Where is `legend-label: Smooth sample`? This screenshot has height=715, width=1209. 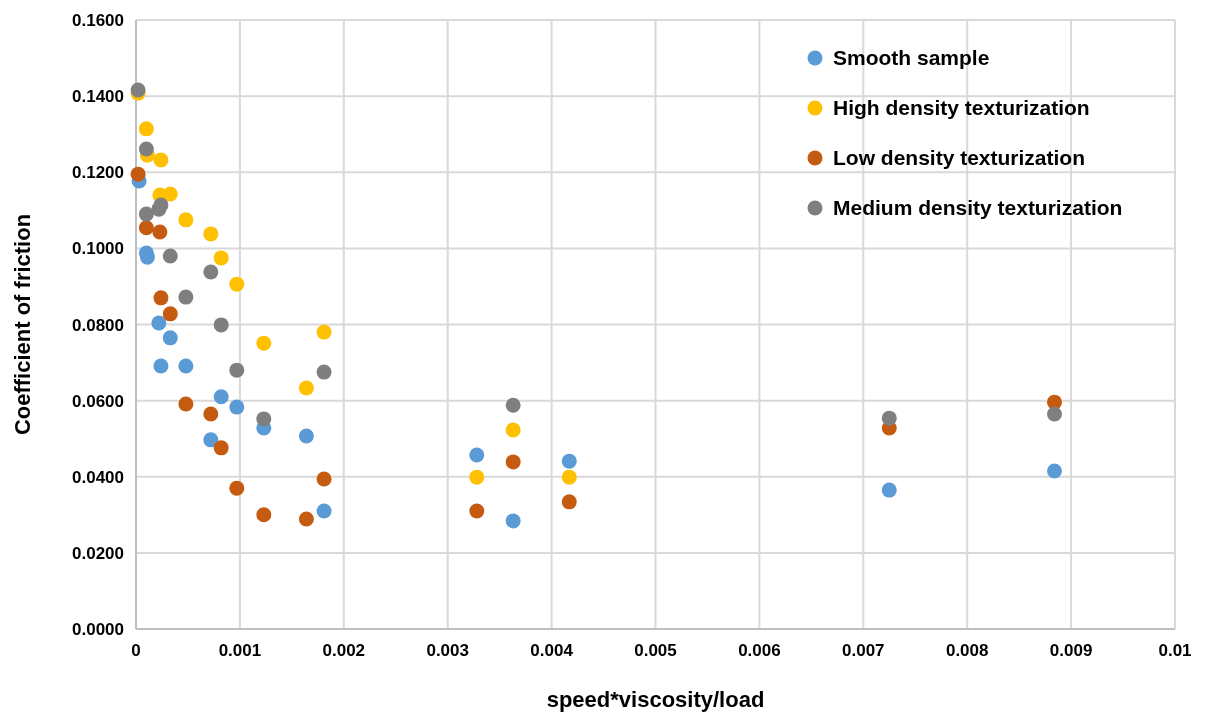
legend-label: Smooth sample is located at coordinates (911, 57).